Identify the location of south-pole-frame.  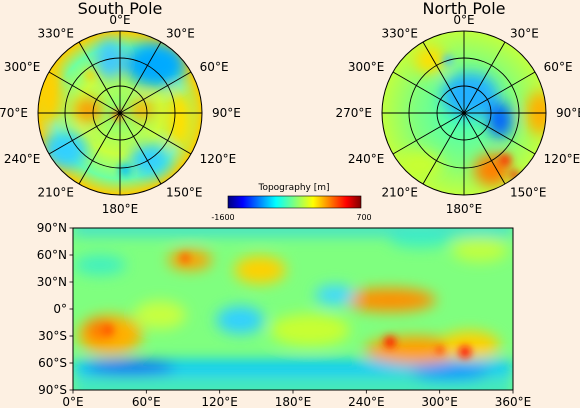
(120, 113).